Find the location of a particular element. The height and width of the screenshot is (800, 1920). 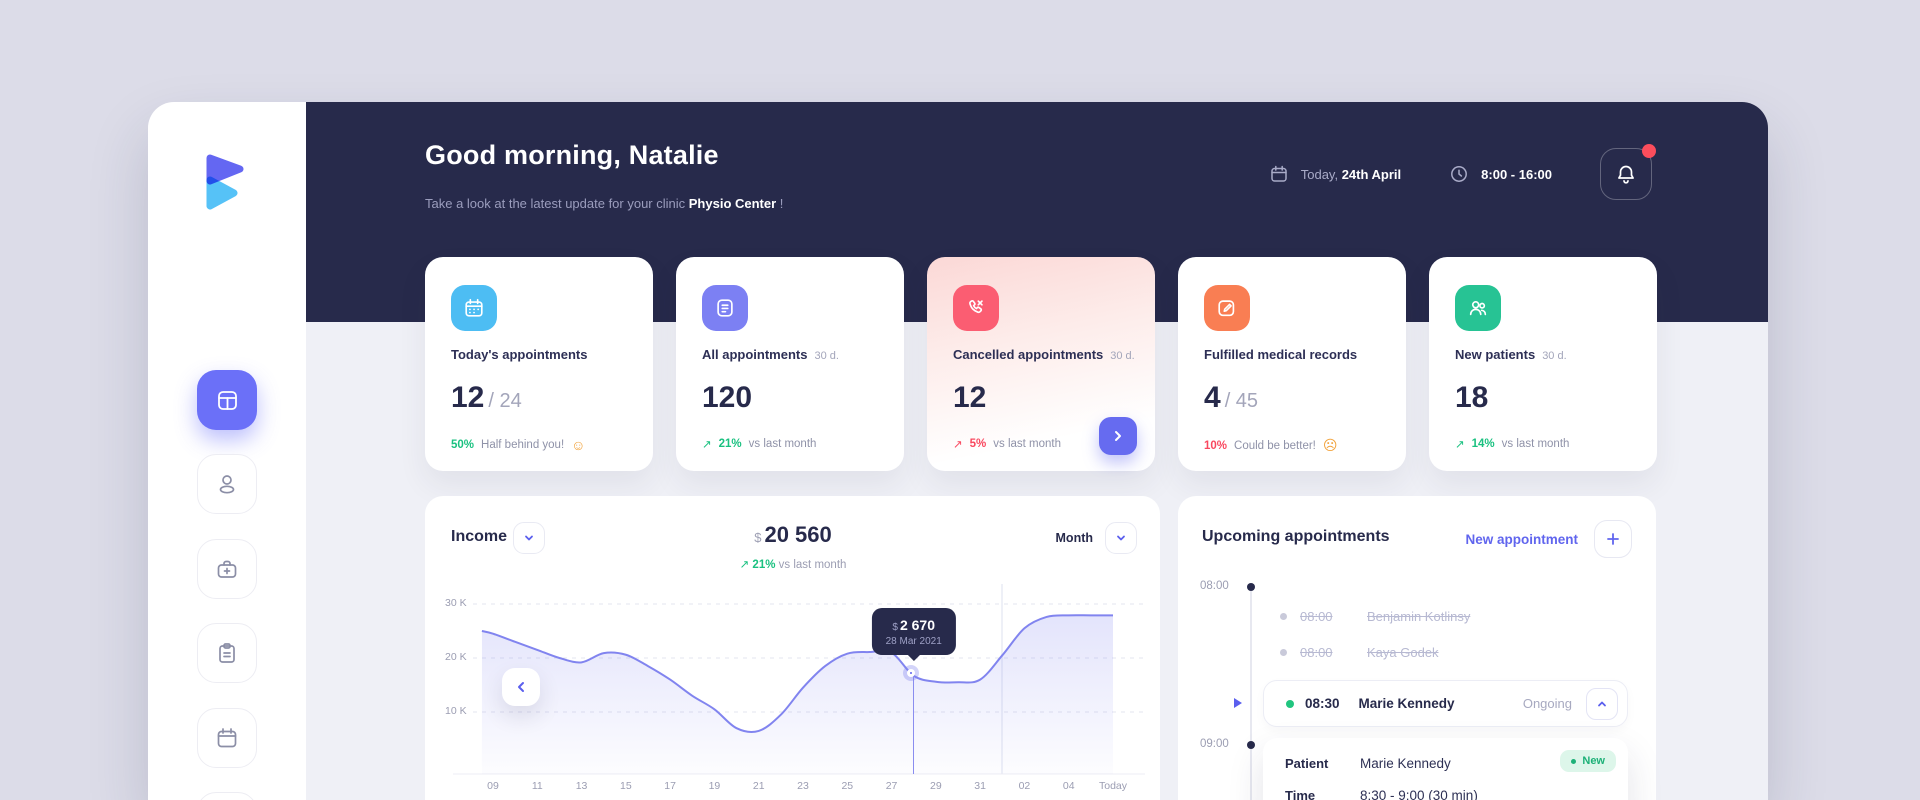

sidebar-item-medical-kit is located at coordinates (227, 569).